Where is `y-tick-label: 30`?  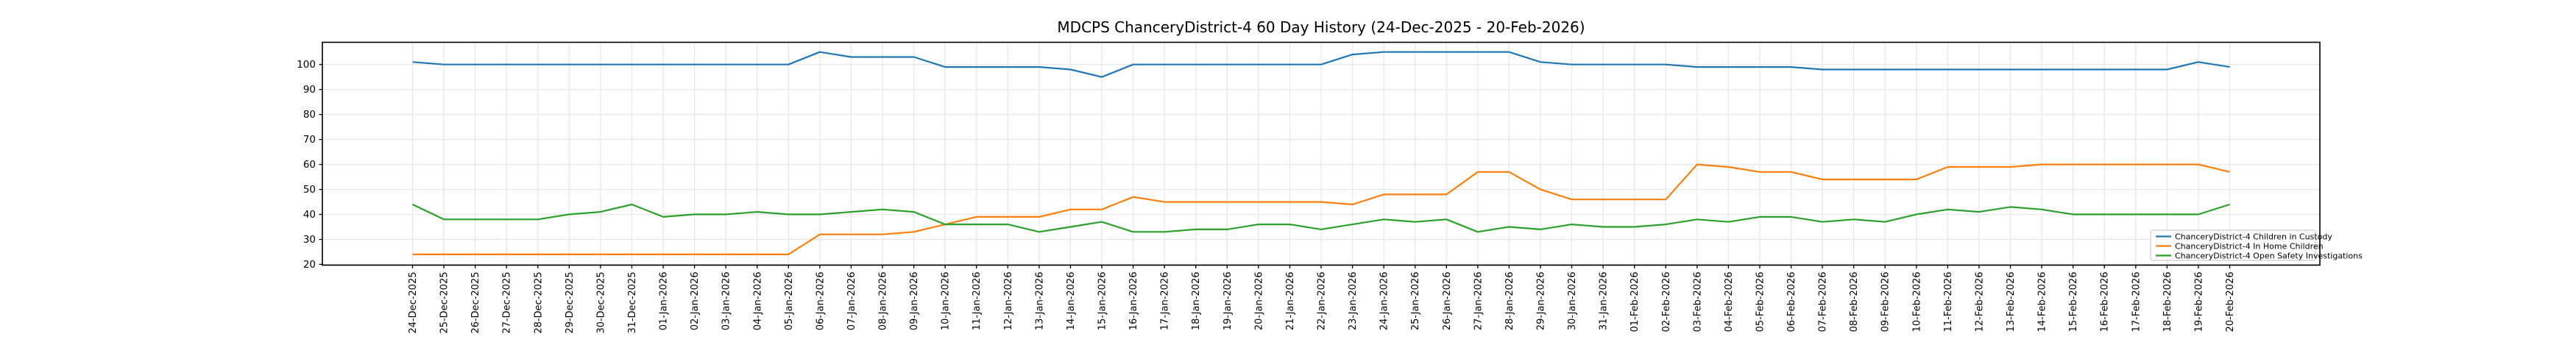 y-tick-label: 30 is located at coordinates (309, 240).